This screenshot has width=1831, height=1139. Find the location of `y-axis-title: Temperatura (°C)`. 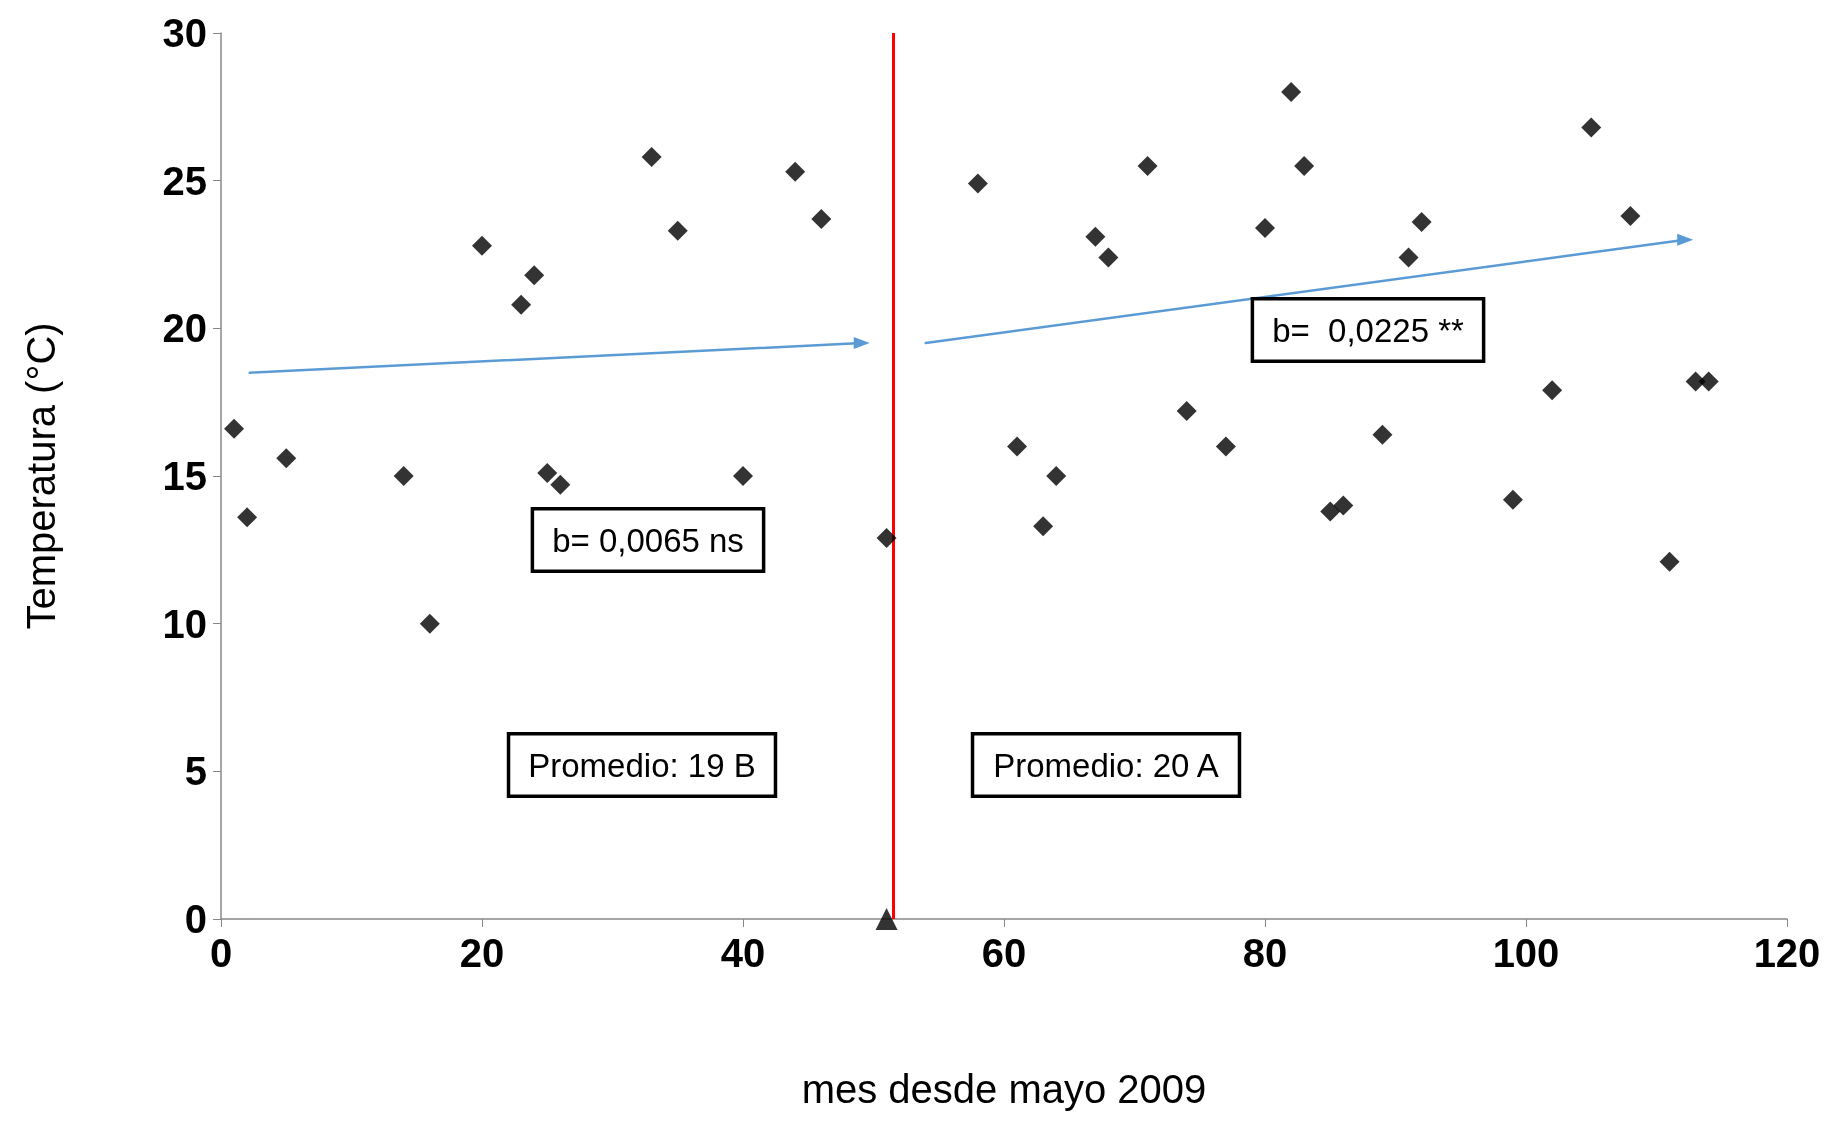

y-axis-title: Temperatura (°C) is located at coordinates (41, 476).